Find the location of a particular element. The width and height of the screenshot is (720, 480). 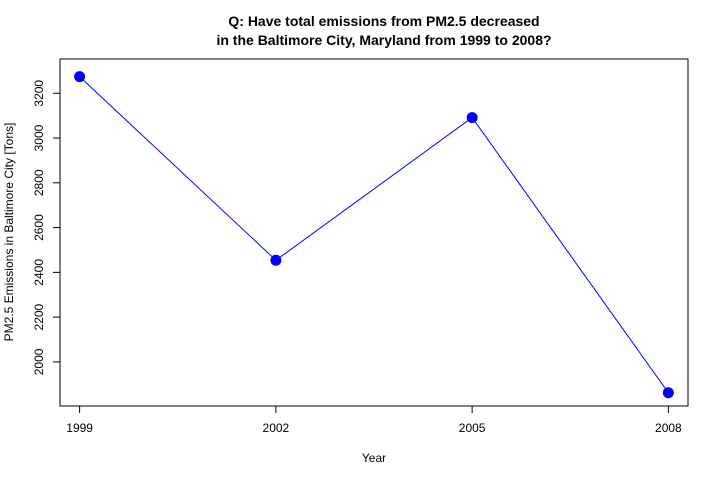

y-tick-label: 2800 is located at coordinates (39, 182).